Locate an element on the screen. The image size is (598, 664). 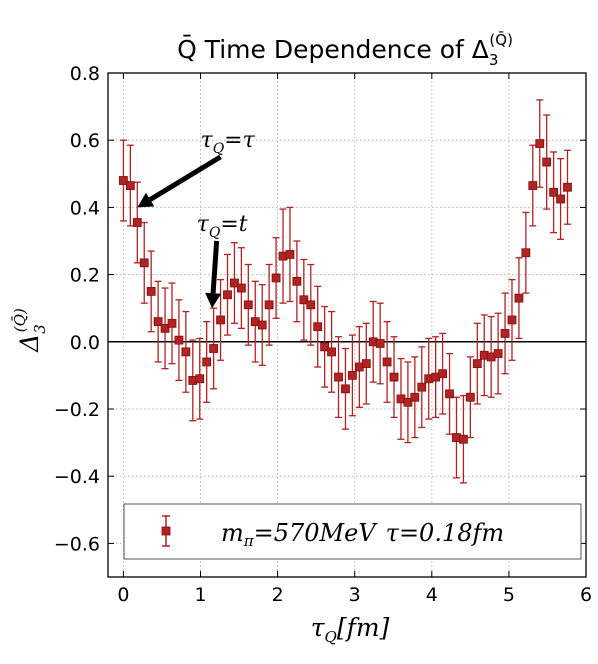
y-tick-label: 0.0 is located at coordinates (85, 343).